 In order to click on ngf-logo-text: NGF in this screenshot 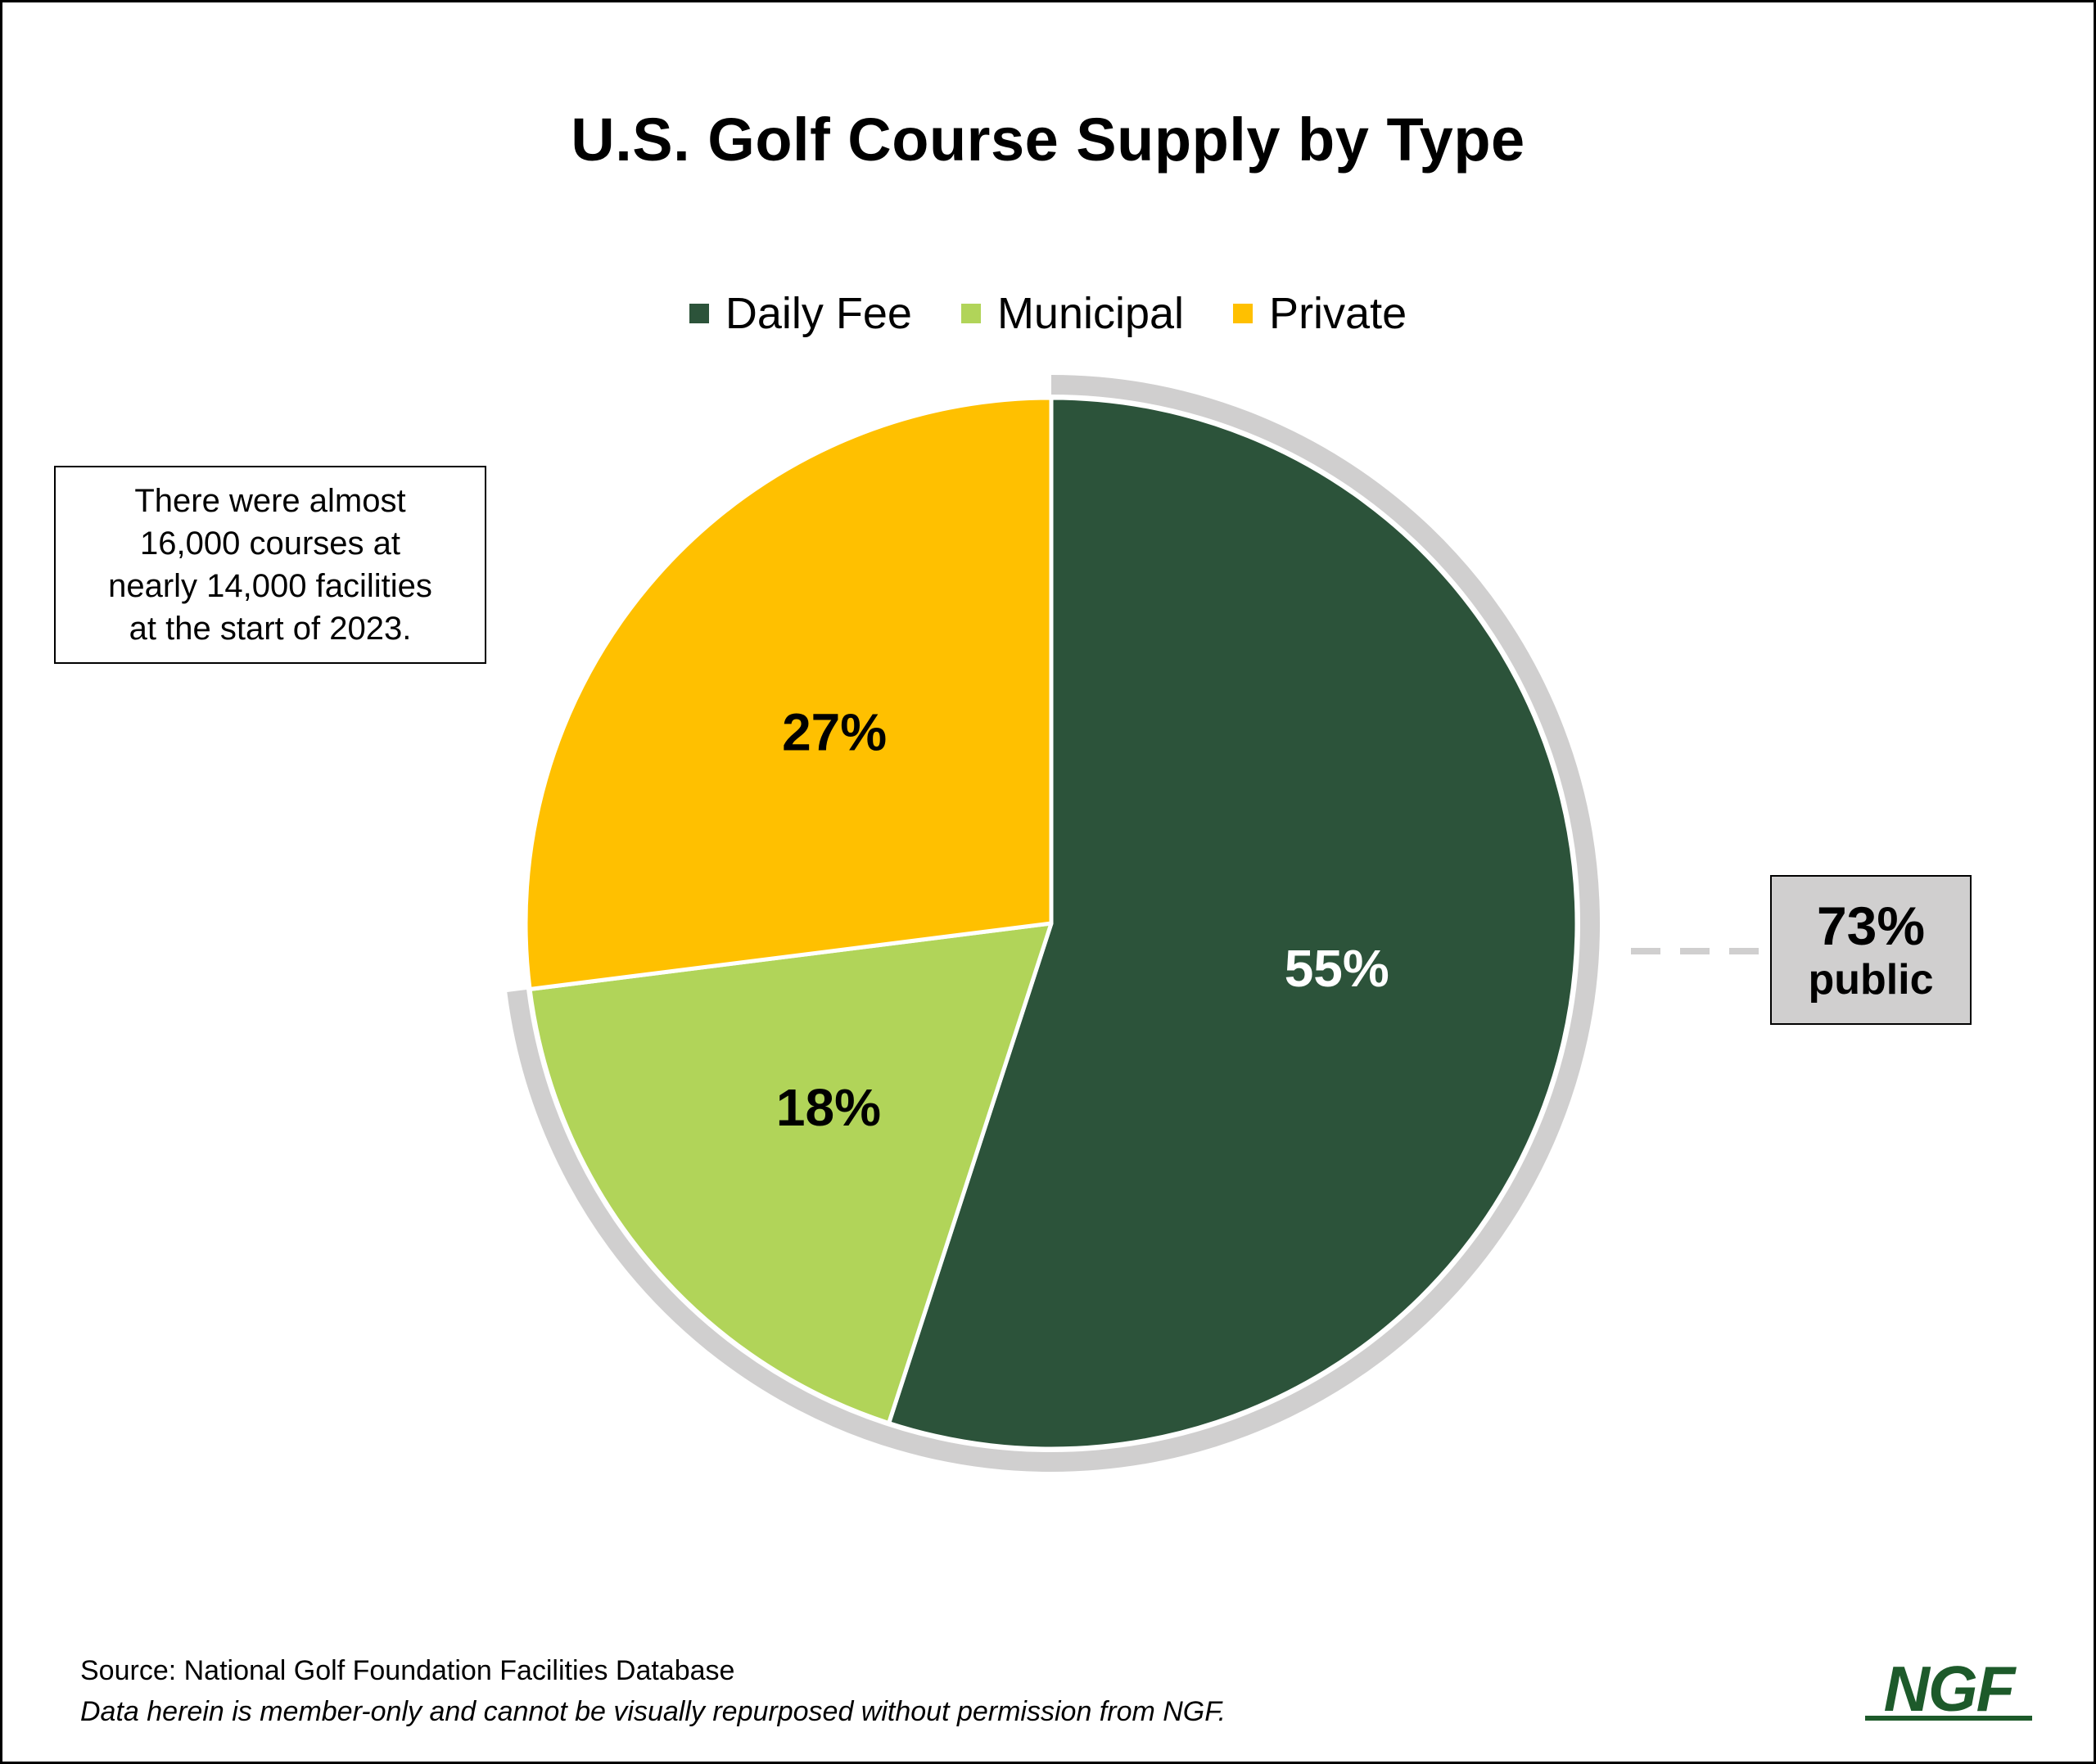, I will do `click(1950, 1690)`.